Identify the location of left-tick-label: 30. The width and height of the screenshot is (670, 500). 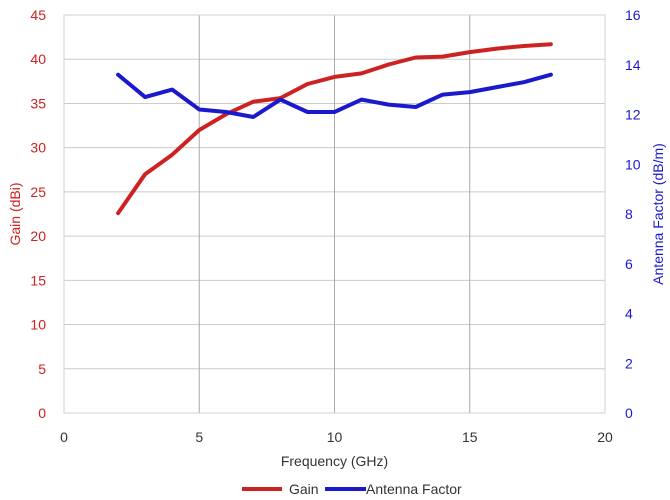
(38, 148).